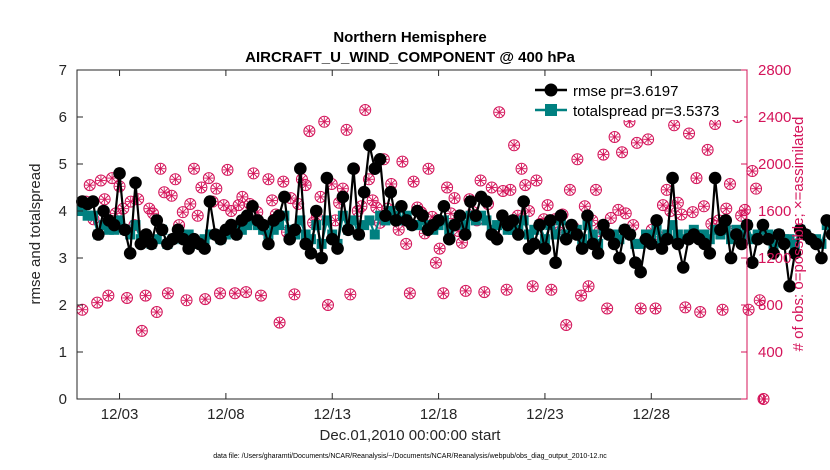  I want to click on y2-tick-label: 2000, so click(774, 164).